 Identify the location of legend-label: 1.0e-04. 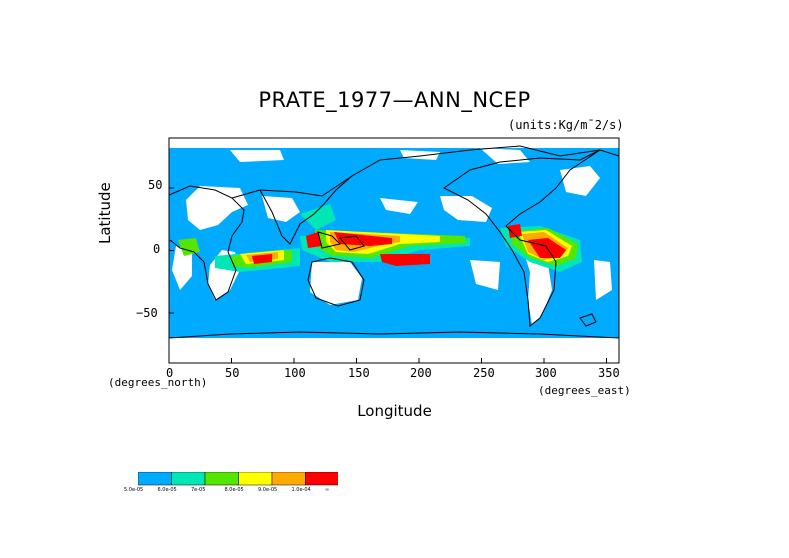
(301, 490).